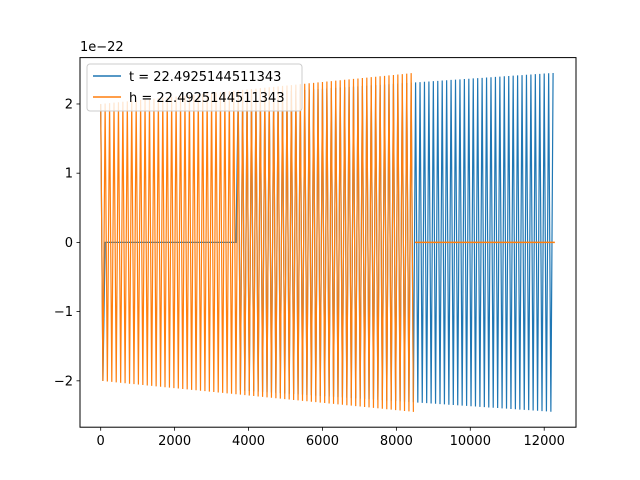  I want to click on x-tick-label: 8000, so click(396, 441).